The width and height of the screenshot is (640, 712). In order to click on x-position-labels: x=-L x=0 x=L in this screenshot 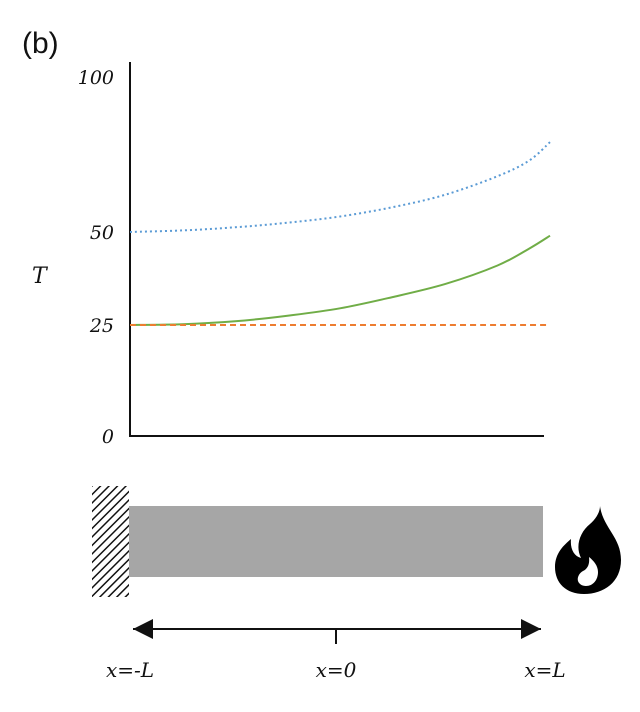, I will do `click(336, 670)`.